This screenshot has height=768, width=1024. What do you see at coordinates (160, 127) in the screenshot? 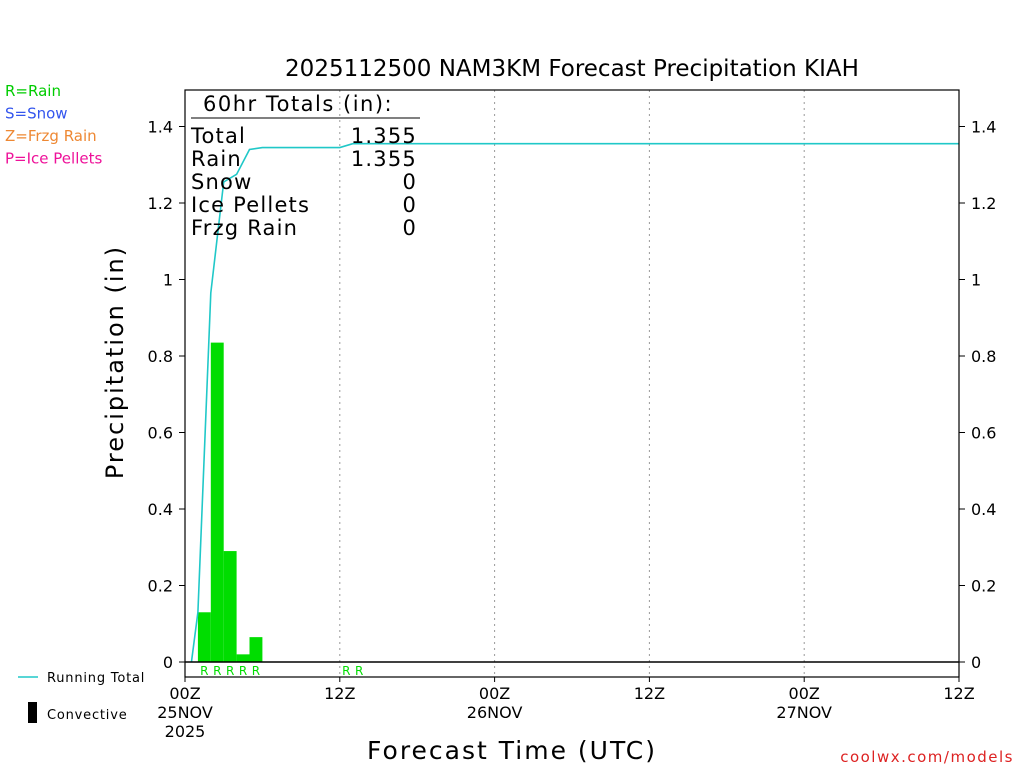
I see `y-tick-label: 1.4` at bounding box center [160, 127].